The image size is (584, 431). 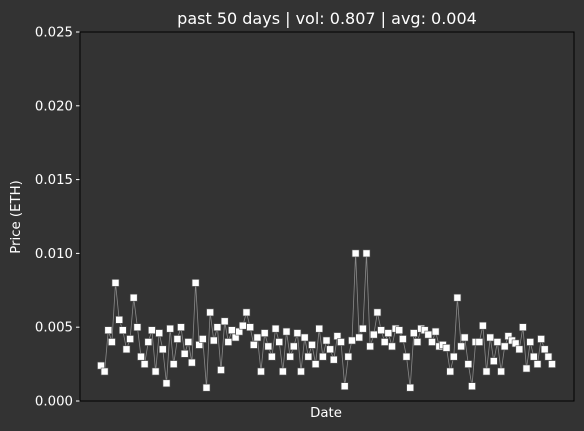 I want to click on y-tick-label: 0.025, so click(x=54, y=33).